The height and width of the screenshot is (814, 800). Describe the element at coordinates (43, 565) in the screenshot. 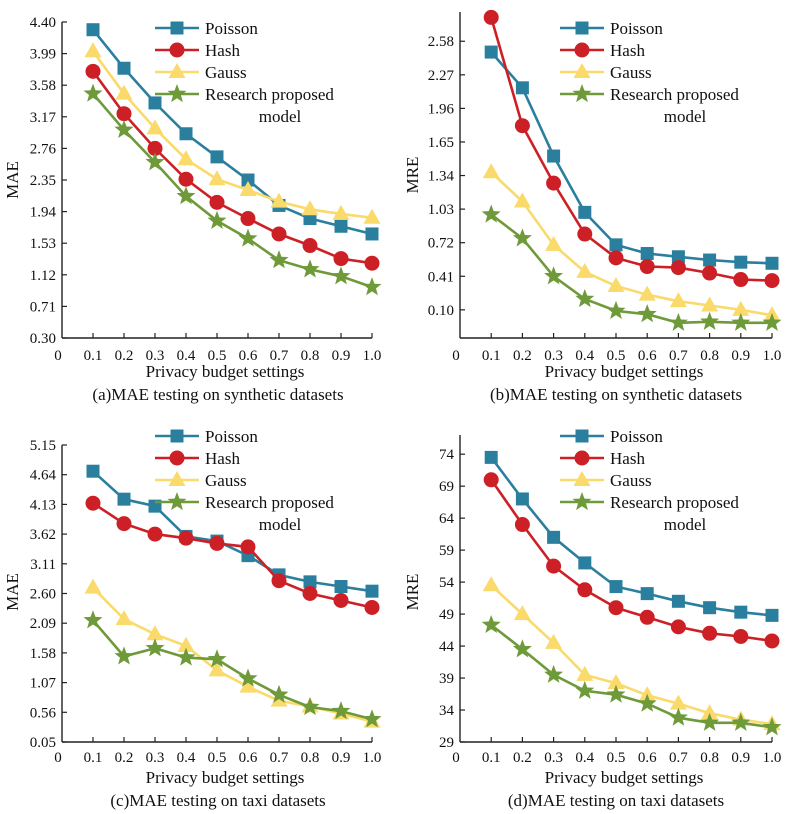

I see `y-tick-label: 3.11` at that location.